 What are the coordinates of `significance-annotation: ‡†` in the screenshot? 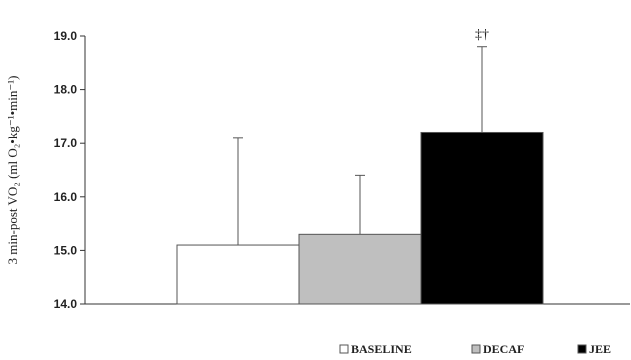 It's located at (482, 35).